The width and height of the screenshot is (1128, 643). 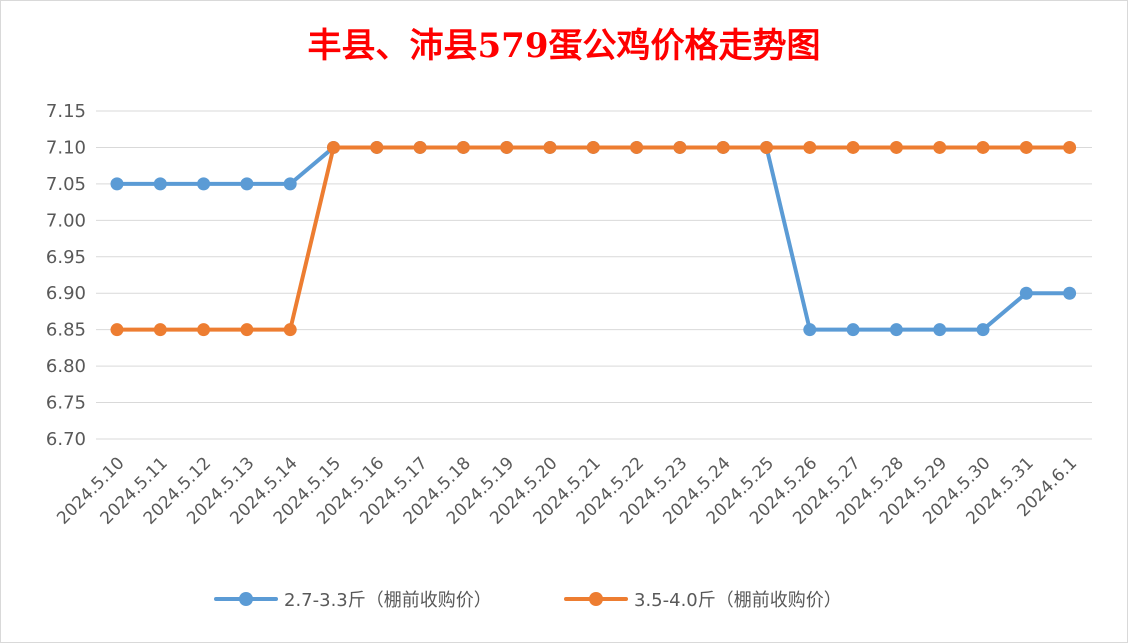 I want to click on y-tick-label: 6.90, so click(x=66, y=293).